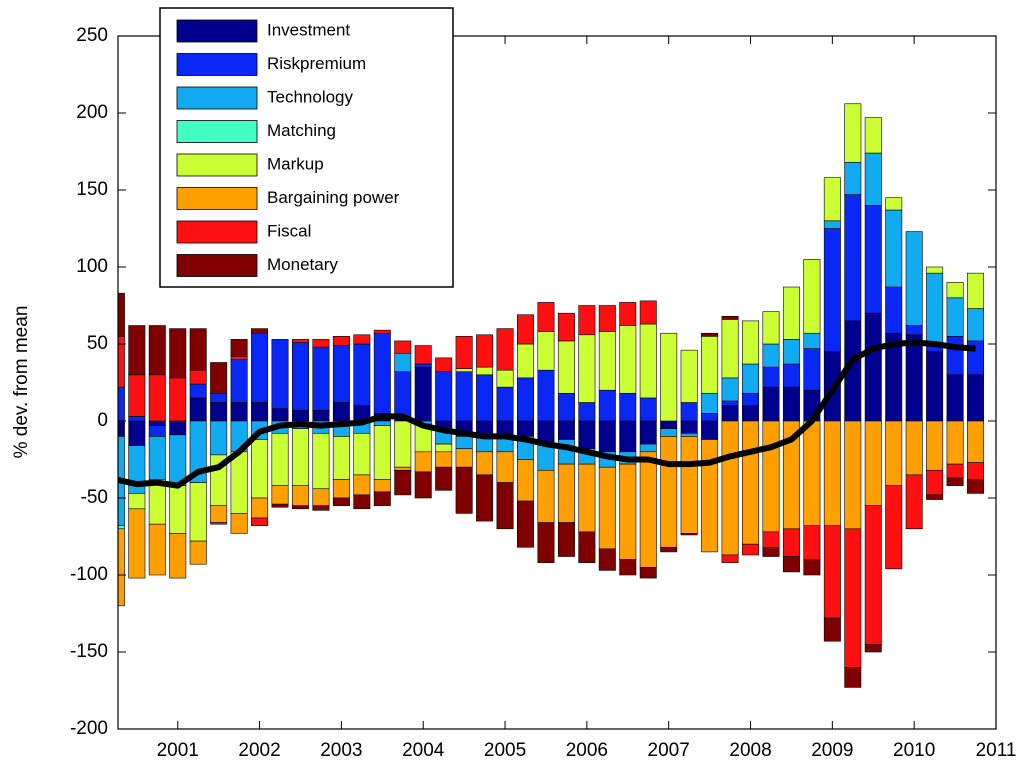  What do you see at coordinates (914, 750) in the screenshot?
I see `x-tick-label: 2010` at bounding box center [914, 750].